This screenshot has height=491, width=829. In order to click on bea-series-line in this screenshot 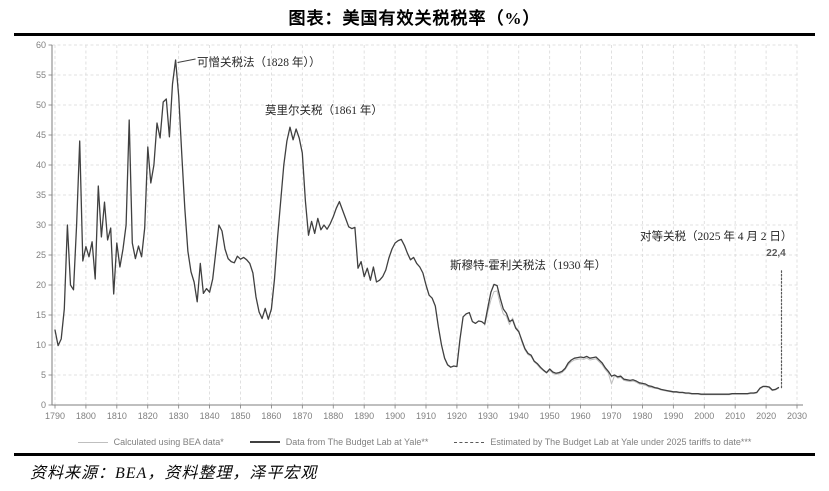, I will do `click(631, 343)`.